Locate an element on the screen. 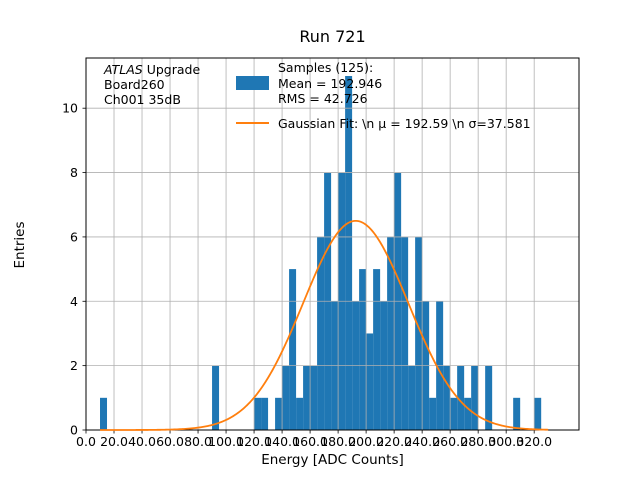  x-tick-label: 300.0 is located at coordinates (506, 441).